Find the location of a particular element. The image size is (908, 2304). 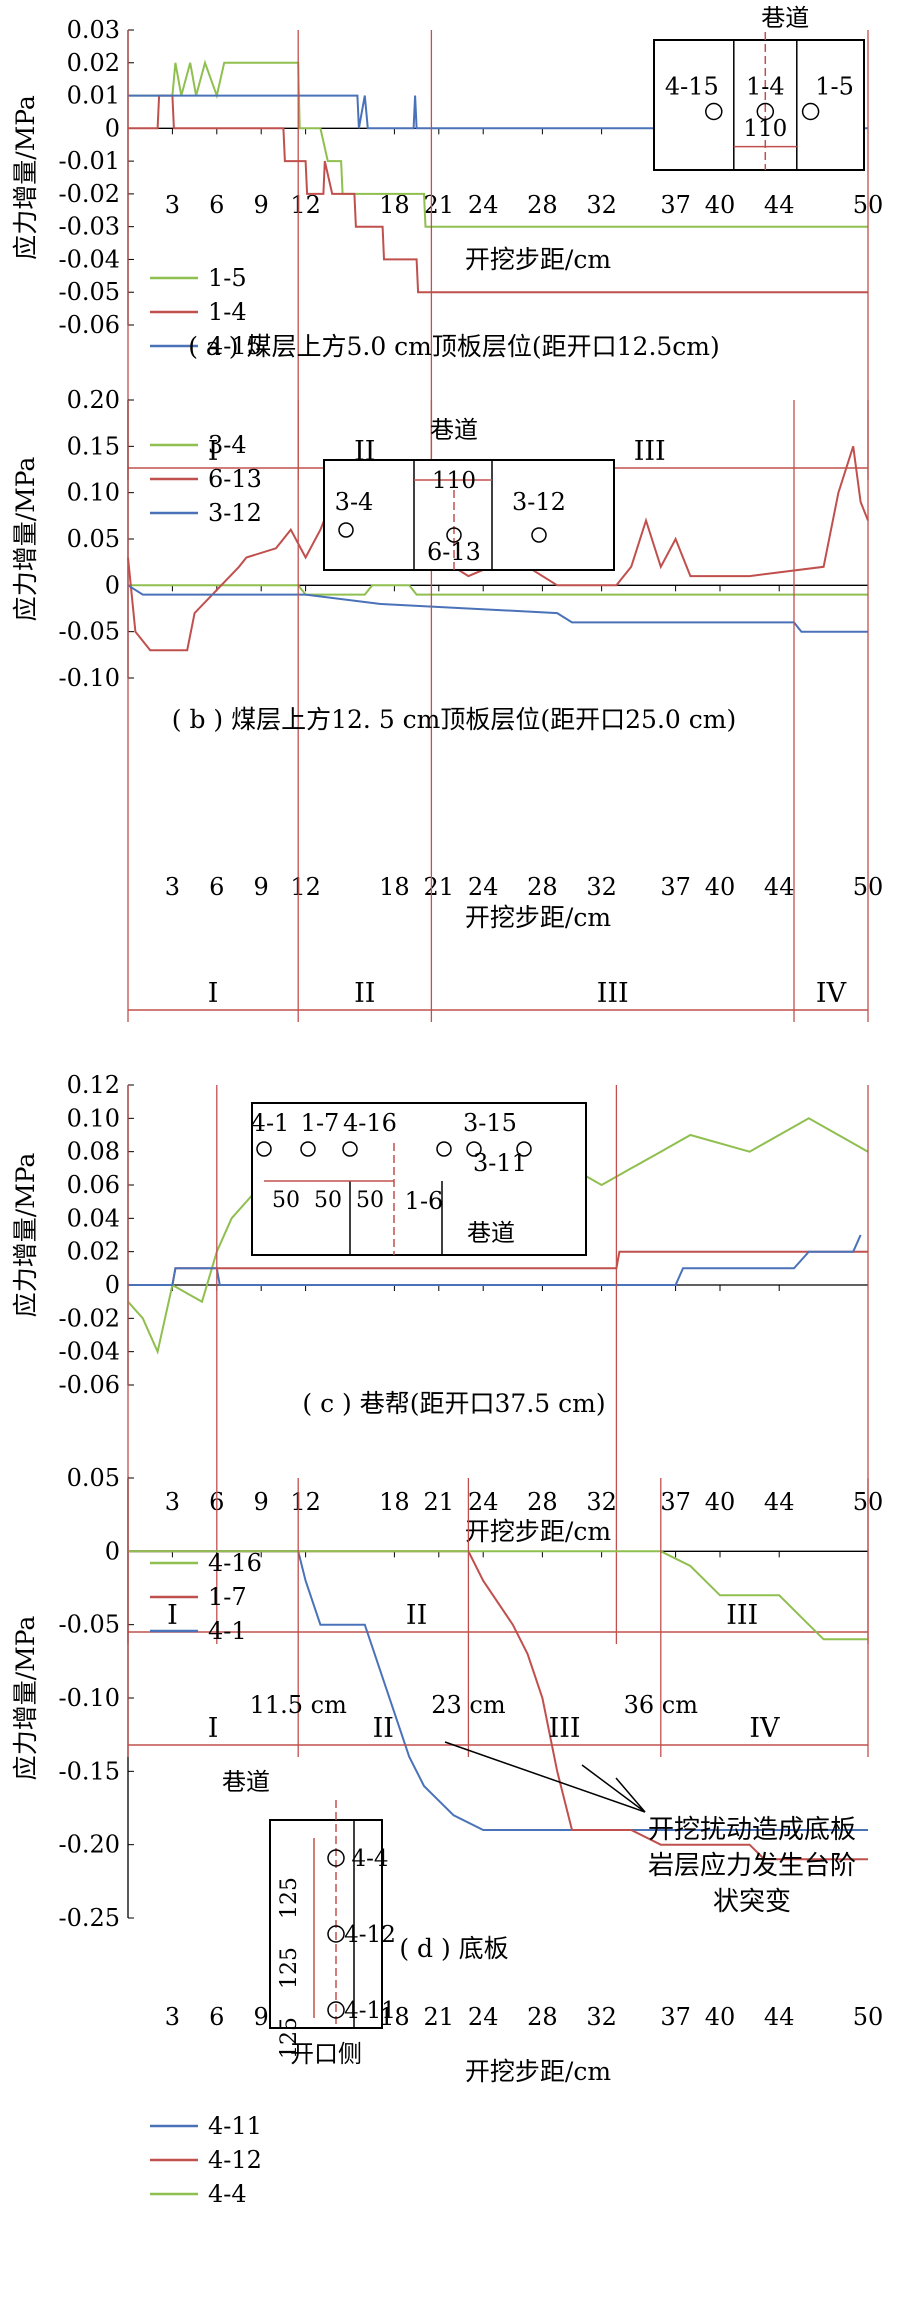

inset-label: 3-12 is located at coordinates (539, 502).